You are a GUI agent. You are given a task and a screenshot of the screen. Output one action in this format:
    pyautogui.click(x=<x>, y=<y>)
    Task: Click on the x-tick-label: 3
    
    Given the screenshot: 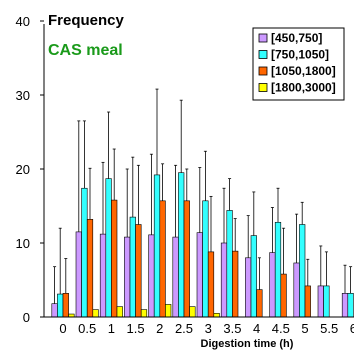 What is the action you would take?
    pyautogui.click(x=208, y=328)
    